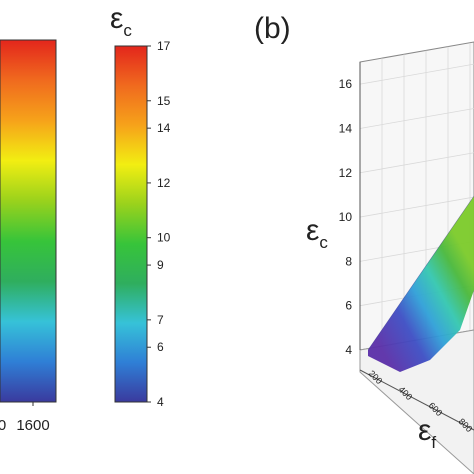 The width and height of the screenshot is (474, 474). I want to click on colorbar: εc 4 6 7 9 10 12 14 15 17, so click(140, 205).